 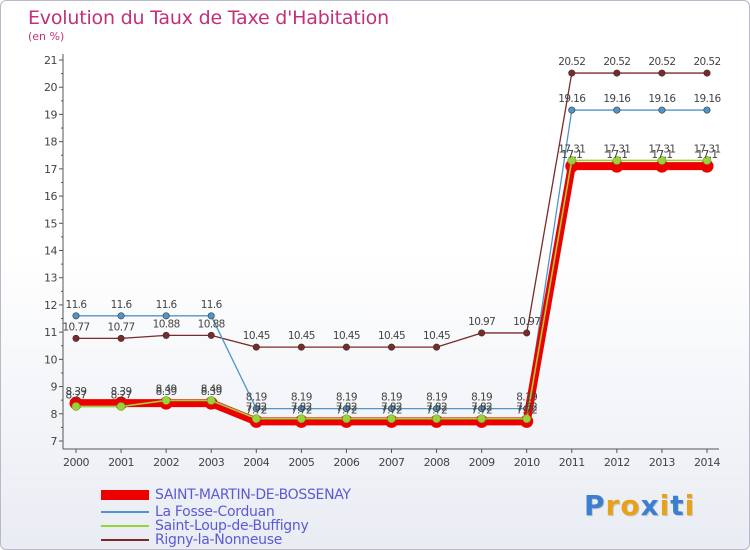 What do you see at coordinates (54, 414) in the screenshot?
I see `y-tick-label: 8` at bounding box center [54, 414].